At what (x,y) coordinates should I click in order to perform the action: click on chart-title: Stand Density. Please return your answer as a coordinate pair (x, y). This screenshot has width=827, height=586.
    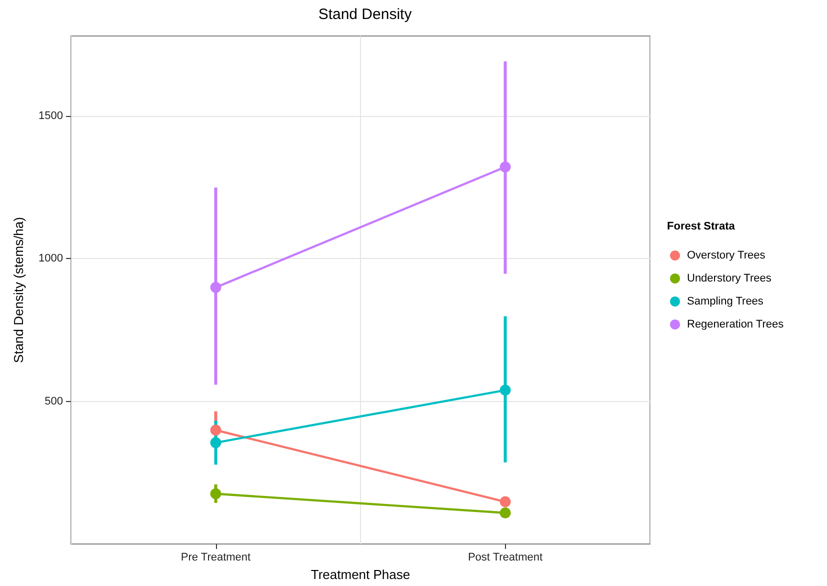
    Looking at the image, I should click on (365, 14).